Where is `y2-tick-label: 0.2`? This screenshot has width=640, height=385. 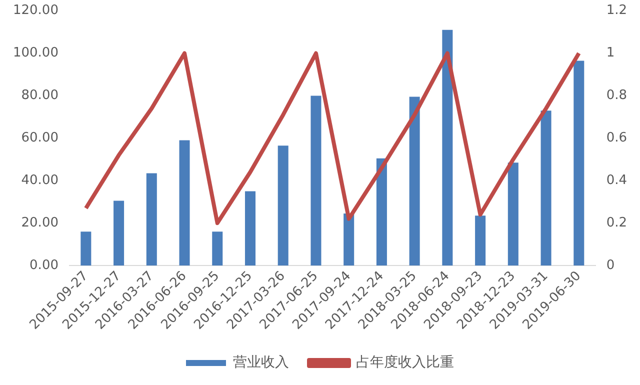
y2-tick-label: 0.2 is located at coordinates (617, 222).